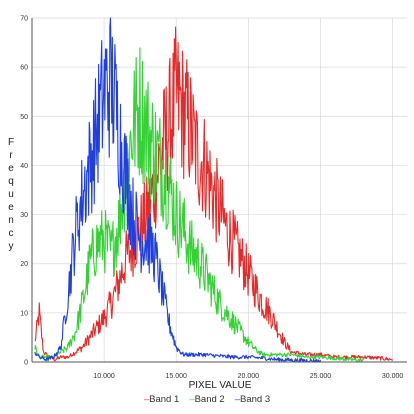 The image size is (414, 414). What do you see at coordinates (24, 191) in the screenshot?
I see `y-tick-labels: 0 10 20 30 40 50 60 70` at bounding box center [24, 191].